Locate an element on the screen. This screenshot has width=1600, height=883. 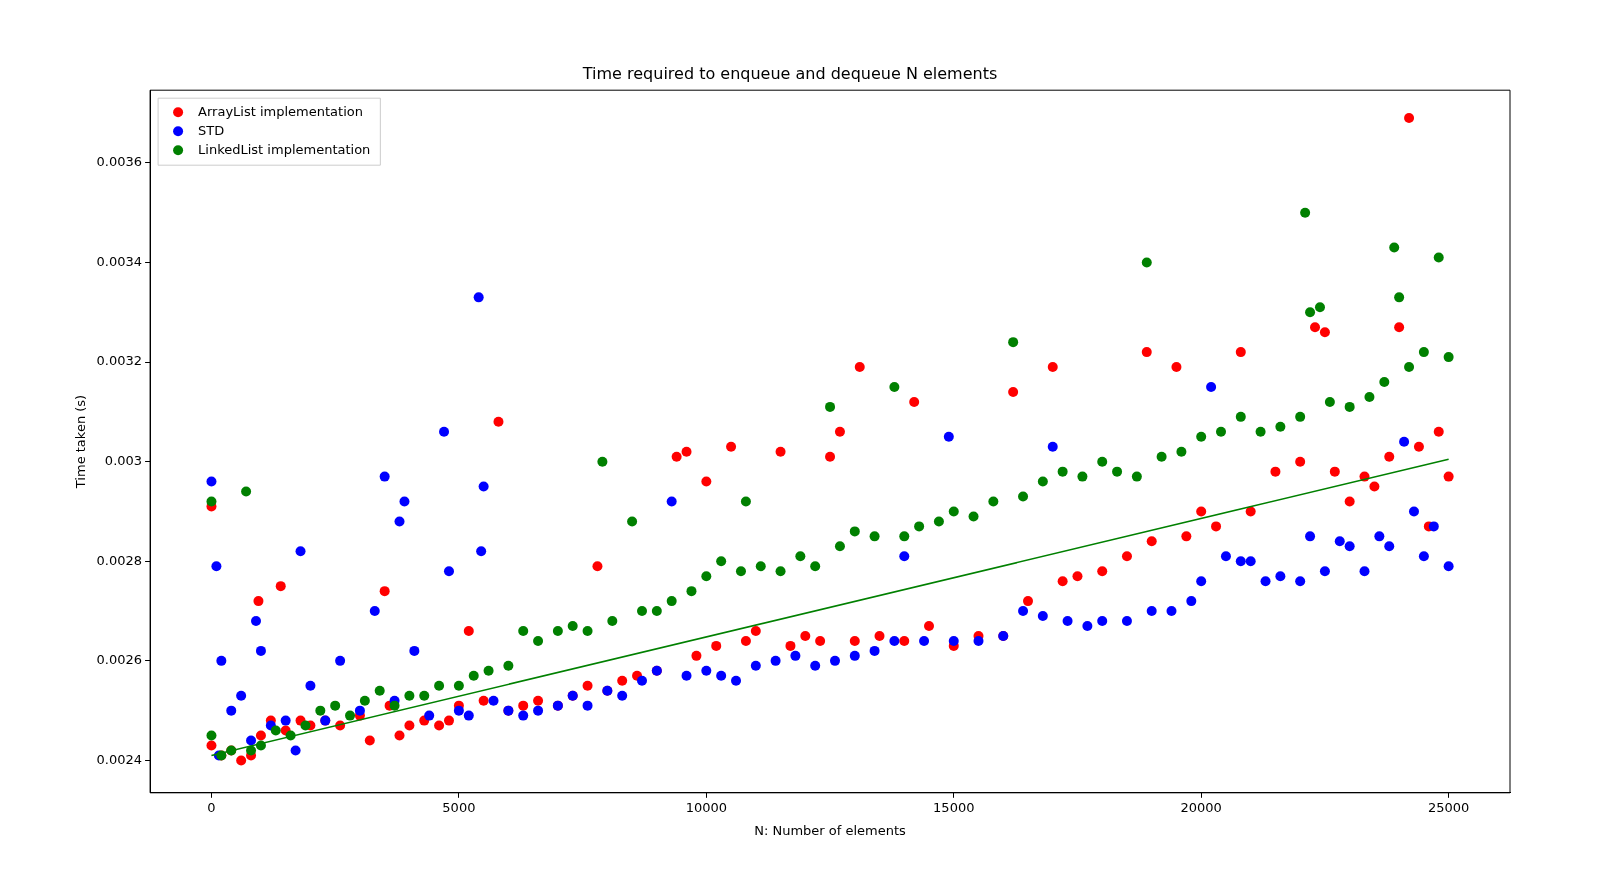
x-tick-label: 25000 is located at coordinates (1448, 807).